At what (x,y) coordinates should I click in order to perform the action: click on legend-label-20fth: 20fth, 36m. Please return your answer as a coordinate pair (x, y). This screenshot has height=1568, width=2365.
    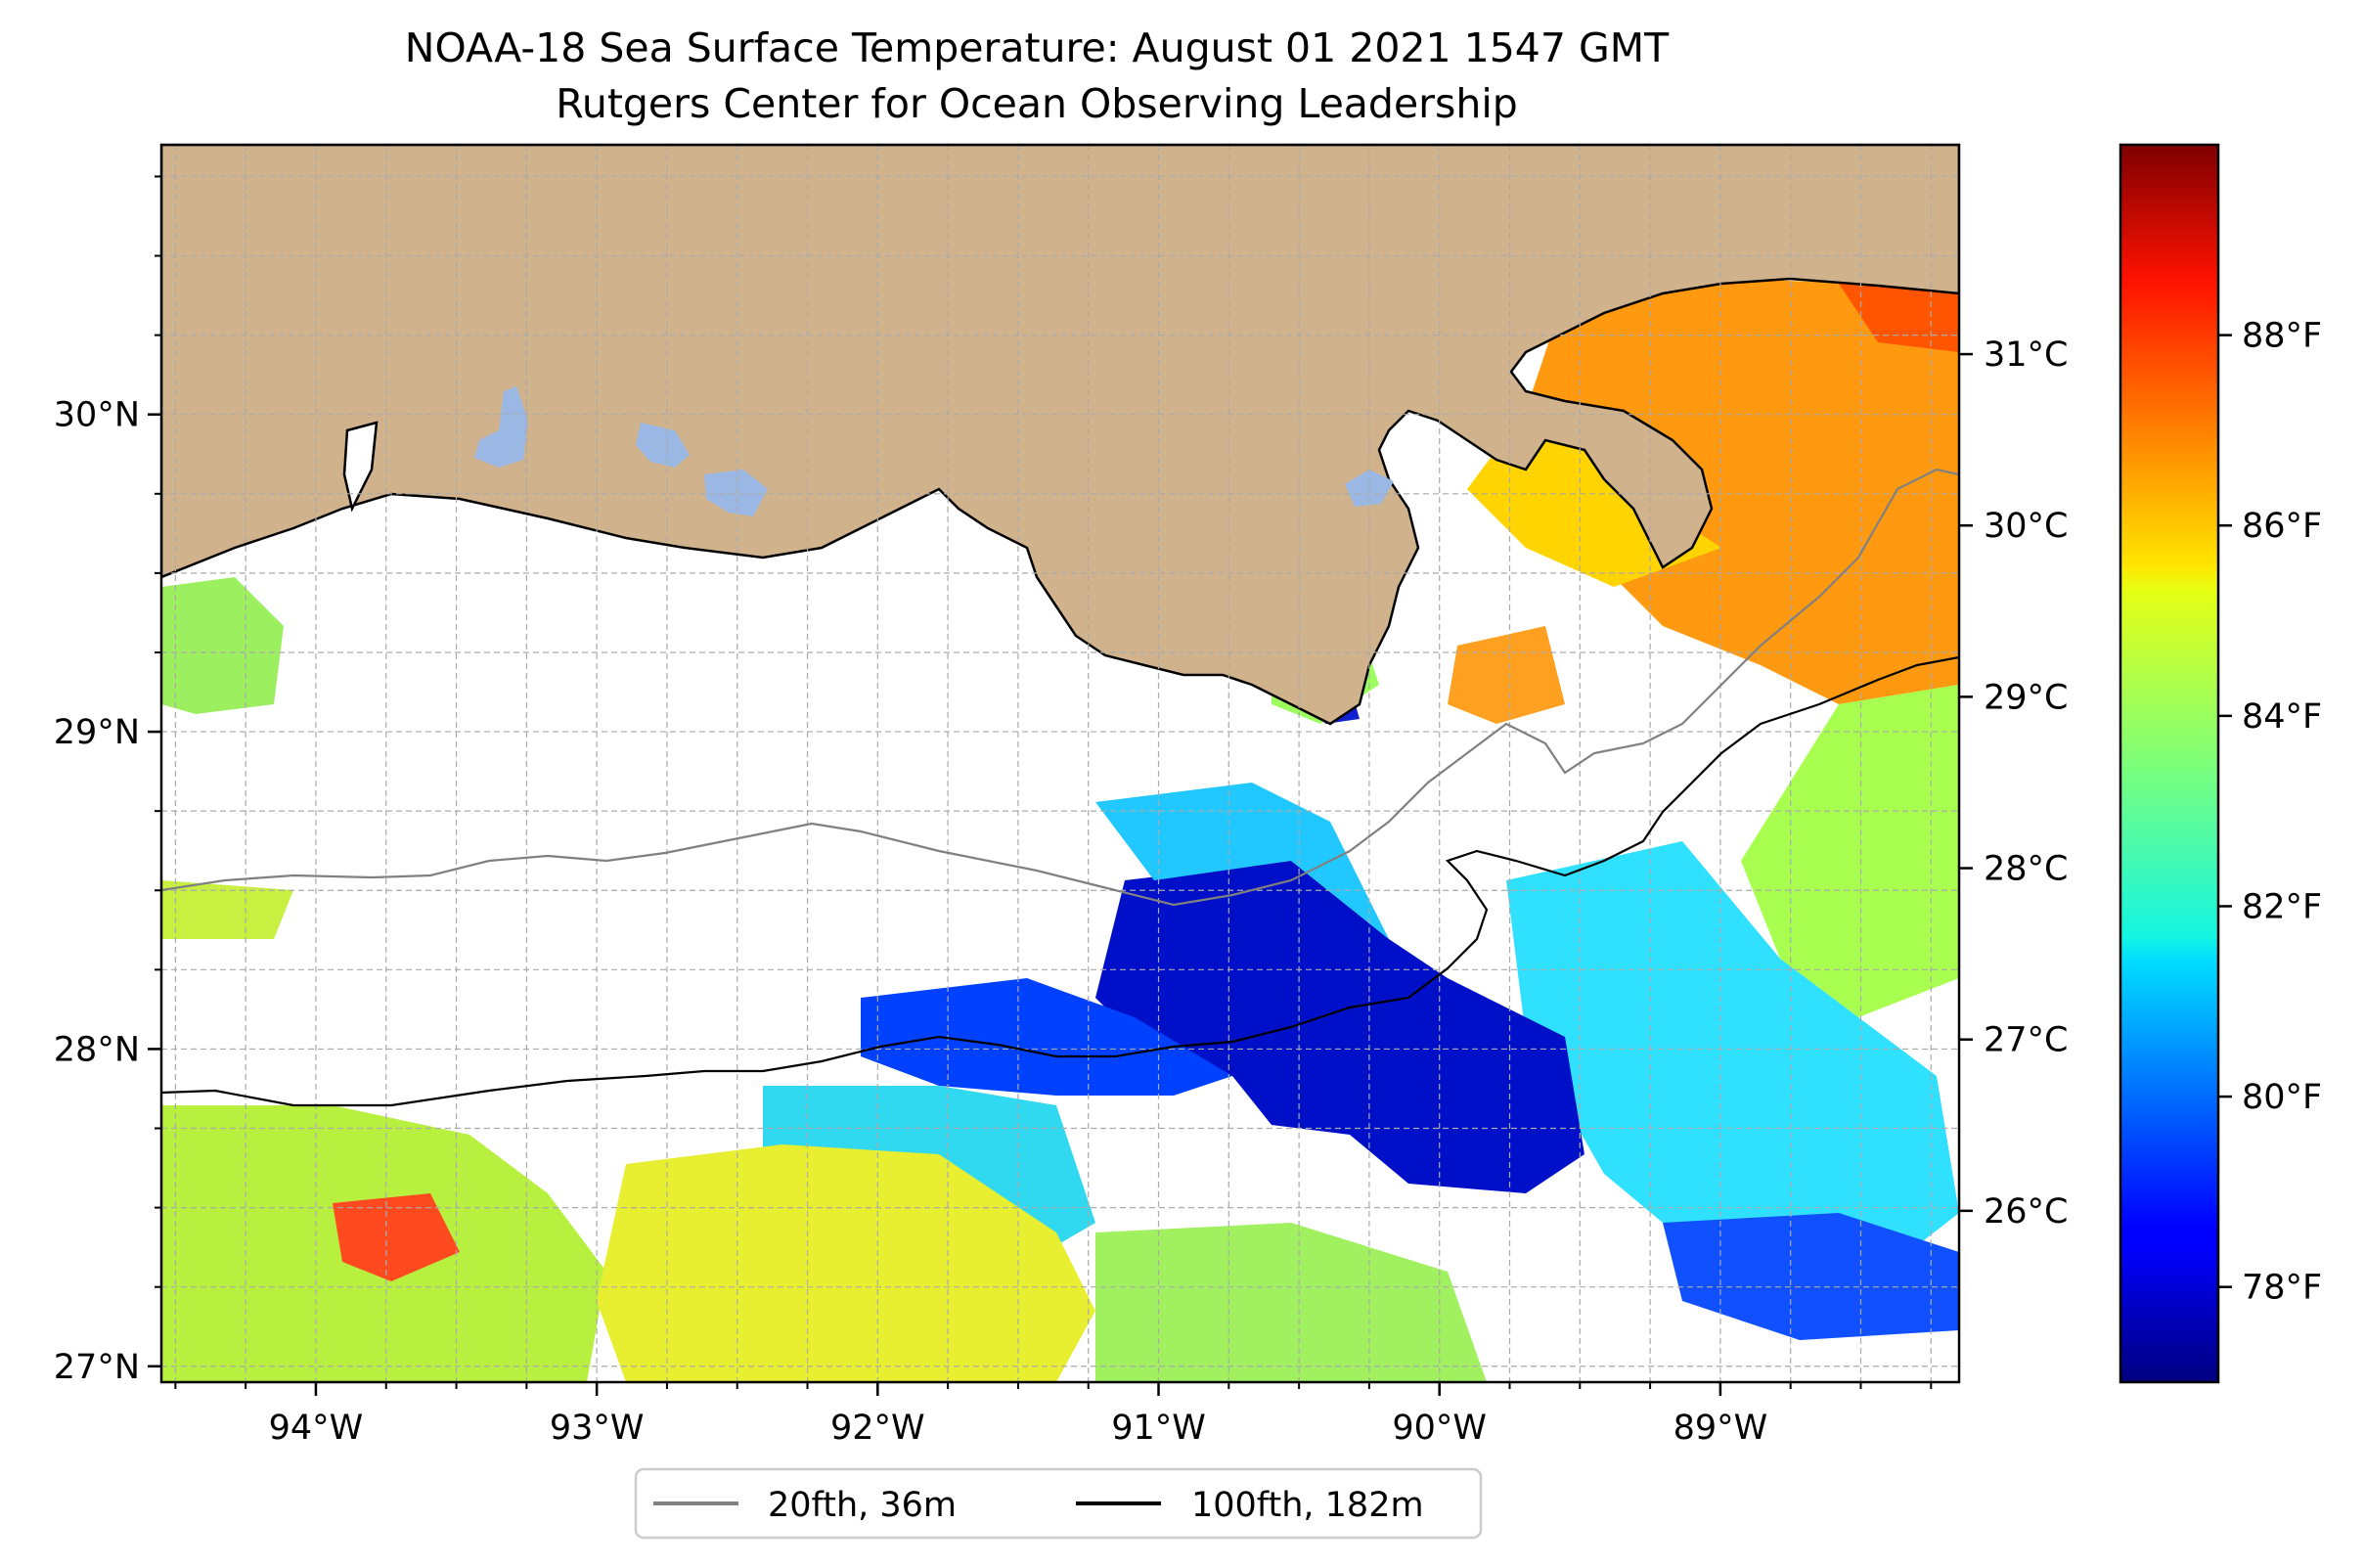
    Looking at the image, I should click on (862, 1505).